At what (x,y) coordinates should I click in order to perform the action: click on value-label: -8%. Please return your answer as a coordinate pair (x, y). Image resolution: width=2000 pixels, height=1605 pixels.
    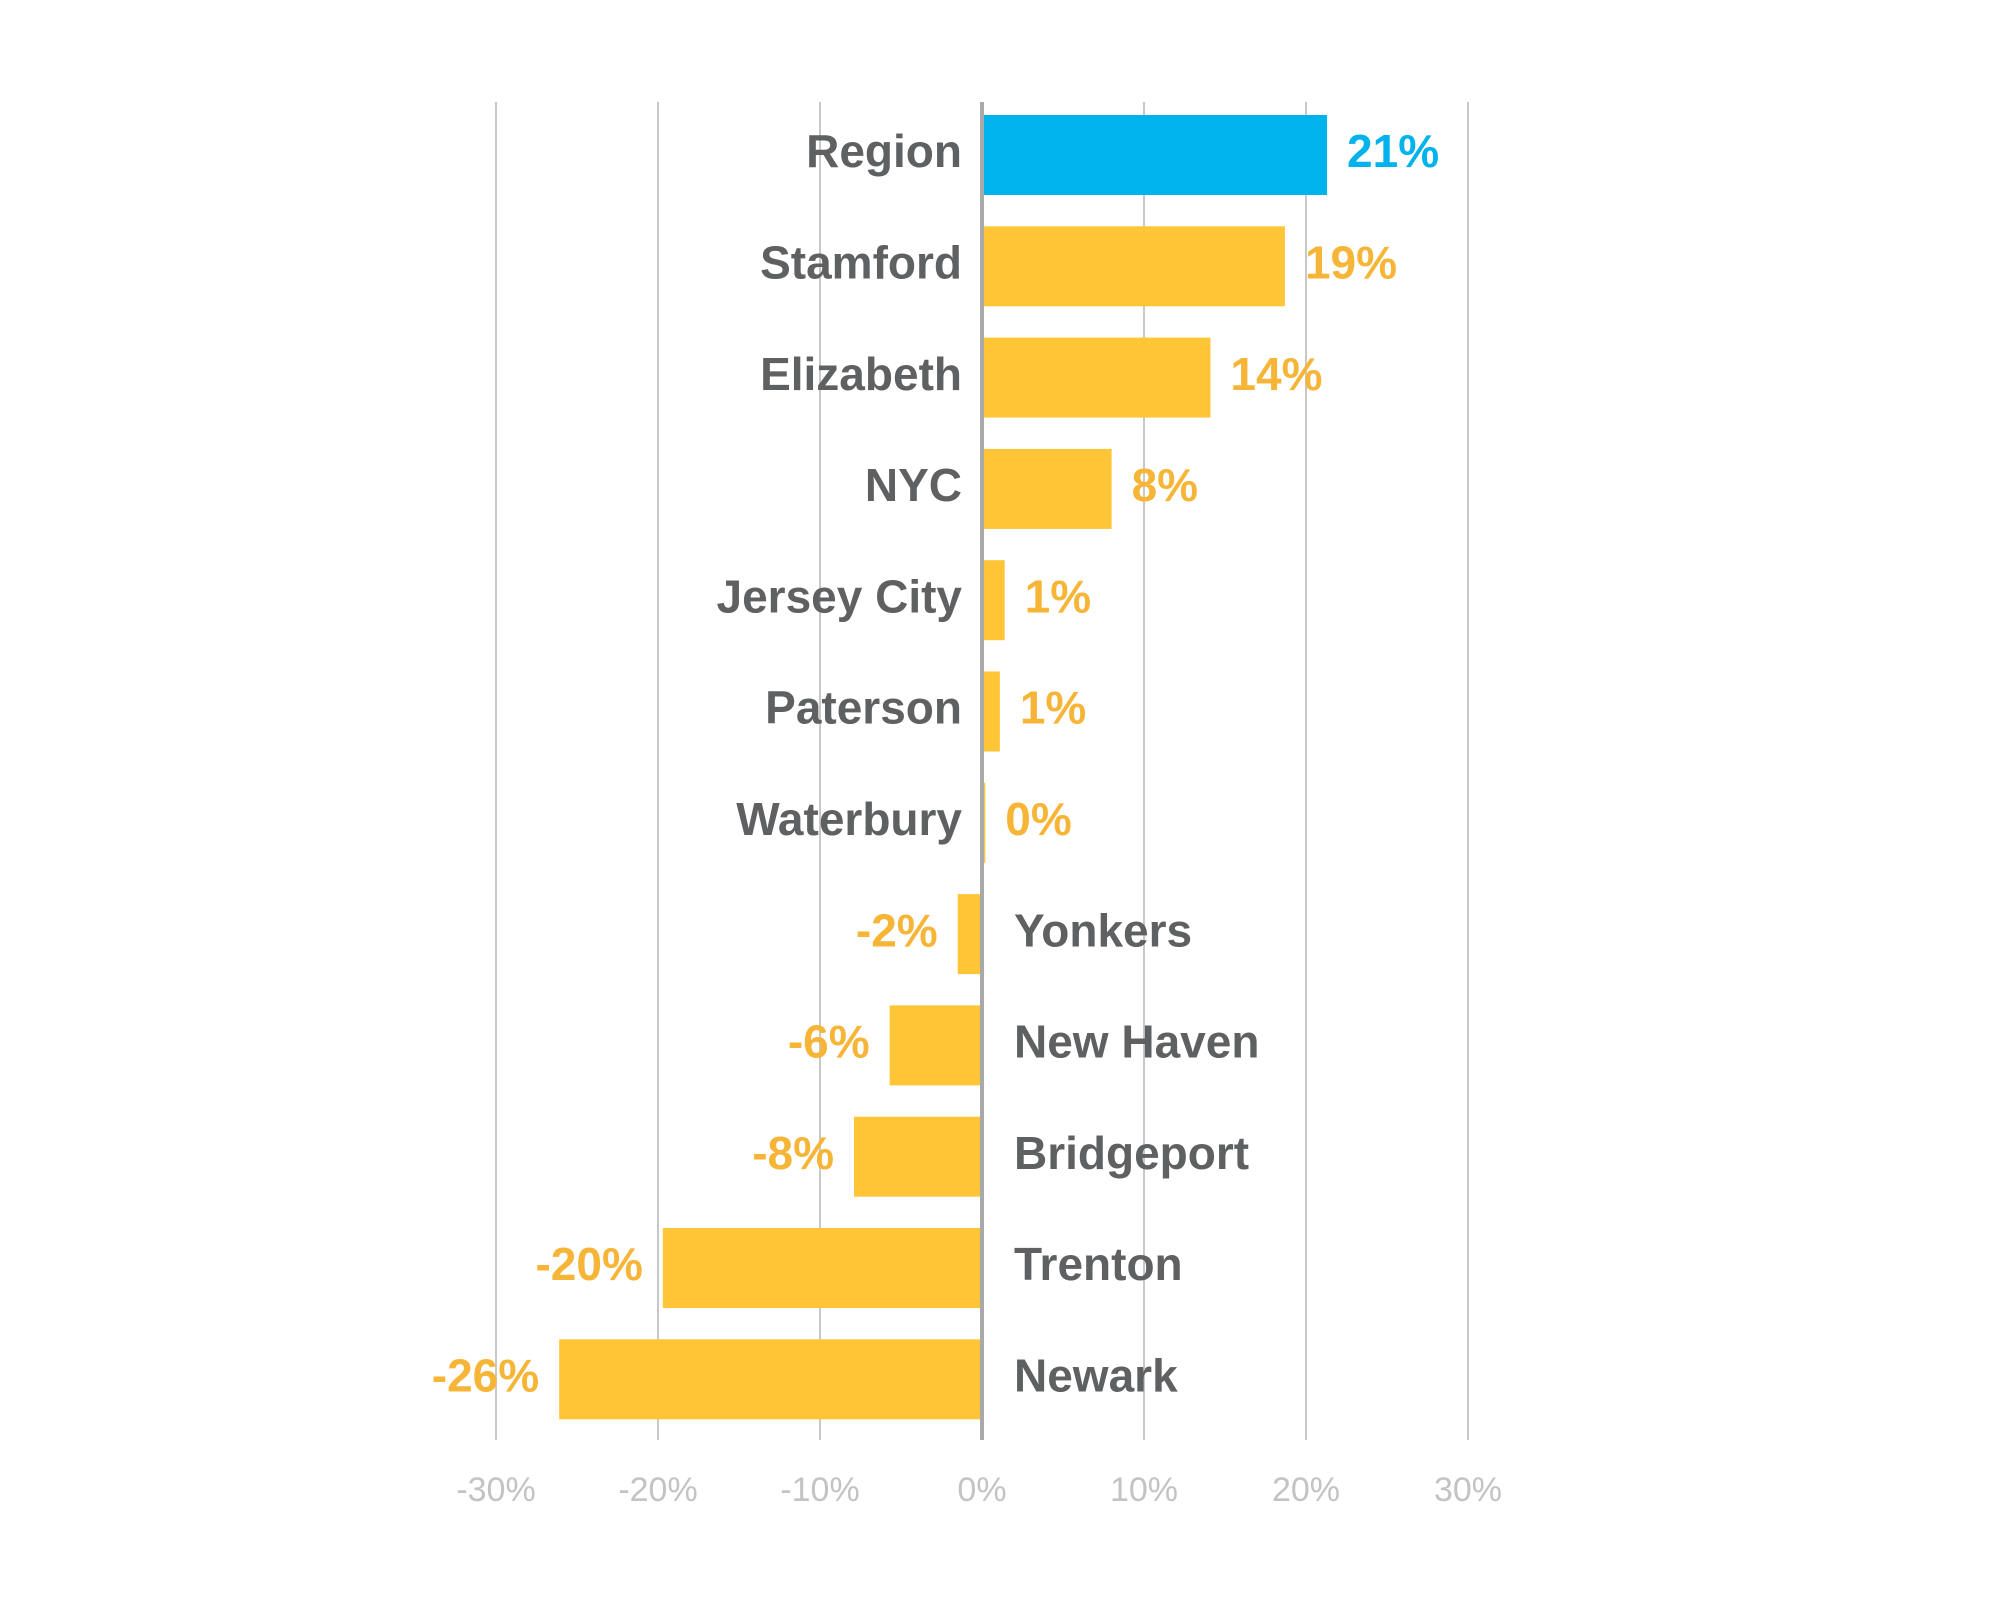
    Looking at the image, I should click on (793, 1153).